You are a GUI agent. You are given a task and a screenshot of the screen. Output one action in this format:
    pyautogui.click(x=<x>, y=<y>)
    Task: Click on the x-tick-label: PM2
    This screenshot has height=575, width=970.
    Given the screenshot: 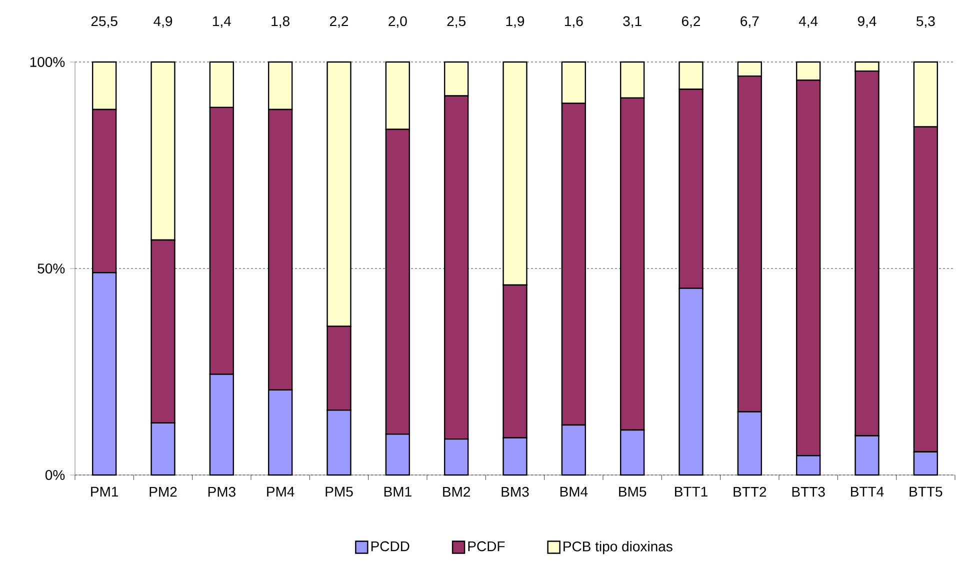 What is the action you would take?
    pyautogui.click(x=163, y=491)
    